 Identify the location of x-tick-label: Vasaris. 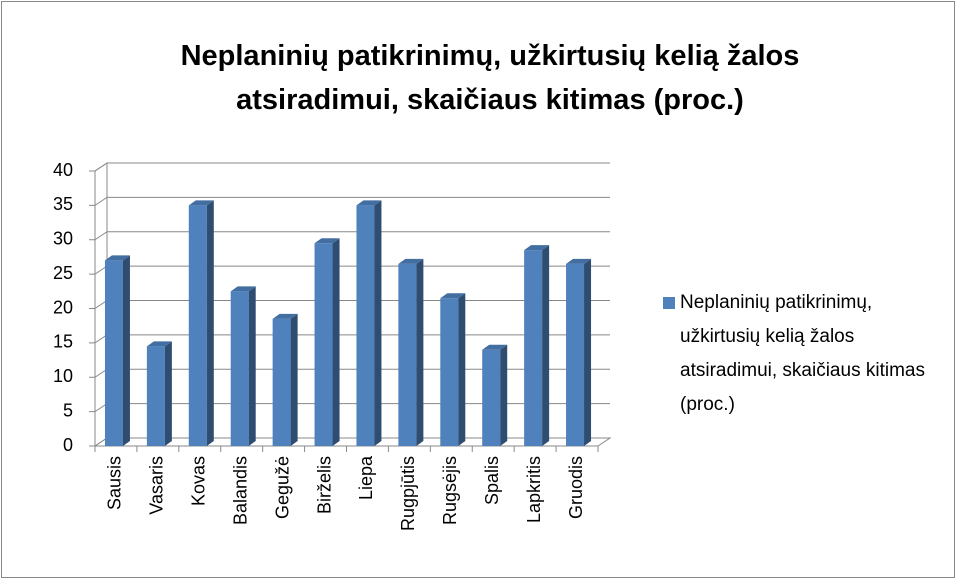
(157, 485).